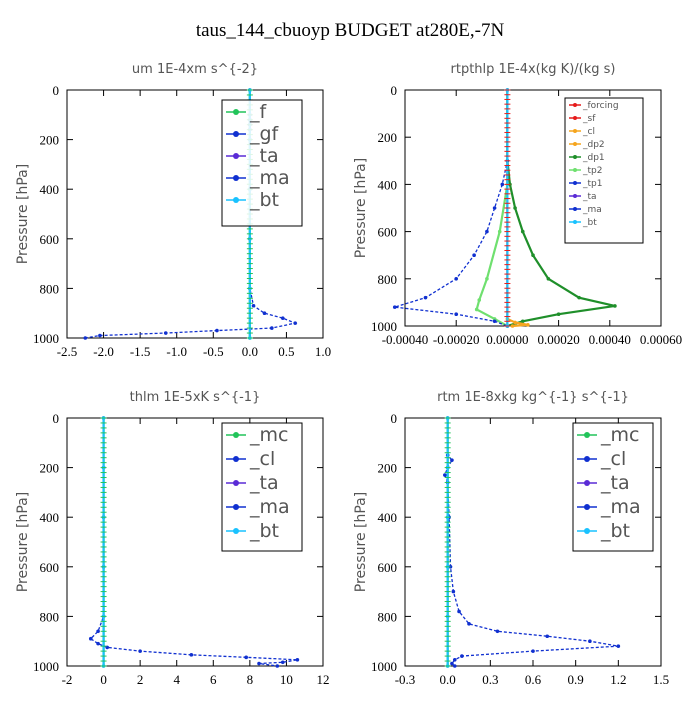 The height and width of the screenshot is (705, 700). I want to click on legend-entry: _cl, so click(613, 459).